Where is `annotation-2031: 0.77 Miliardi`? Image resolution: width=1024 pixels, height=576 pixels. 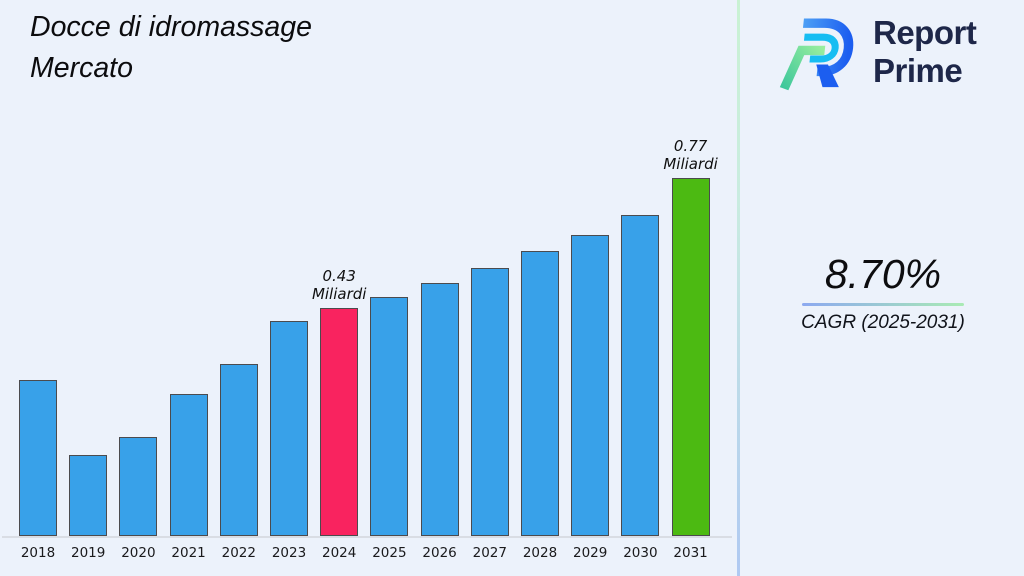 annotation-2031: 0.77 Miliardi is located at coordinates (690, 155).